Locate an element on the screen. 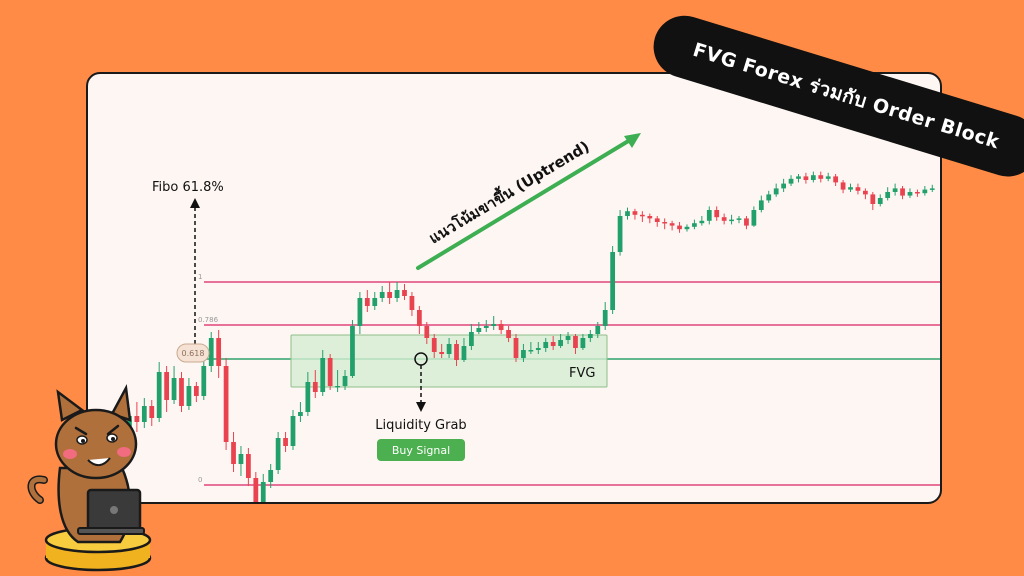  fib-level-label: 0 is located at coordinates (200, 480).